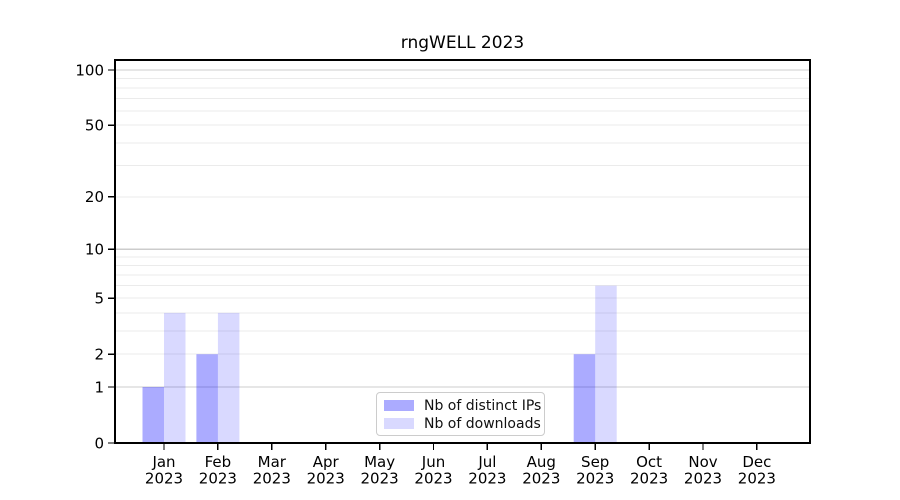  Describe the element at coordinates (99, 443) in the screenshot. I see `y-tick-label-0: 0` at that location.